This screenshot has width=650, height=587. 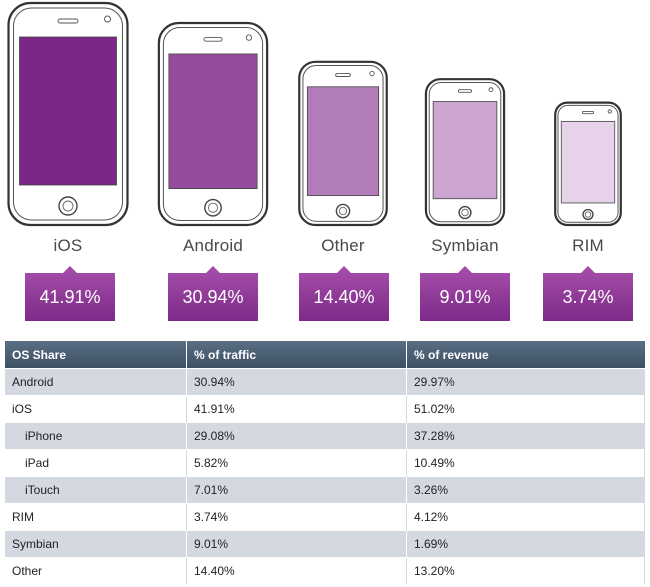 What do you see at coordinates (296, 463) in the screenshot?
I see `cell-traffic: 5.82%` at bounding box center [296, 463].